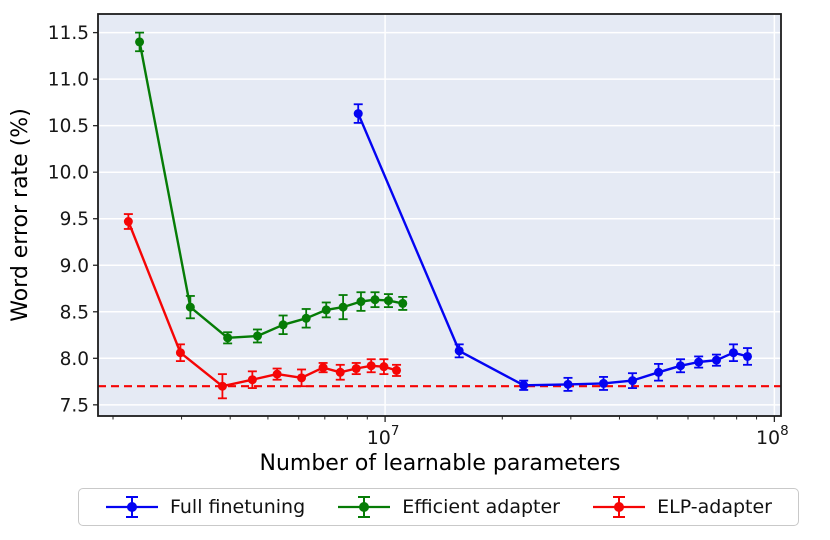 The width and height of the screenshot is (830, 540). What do you see at coordinates (481, 507) in the screenshot?
I see `legend-label: Efficient adapter` at bounding box center [481, 507].